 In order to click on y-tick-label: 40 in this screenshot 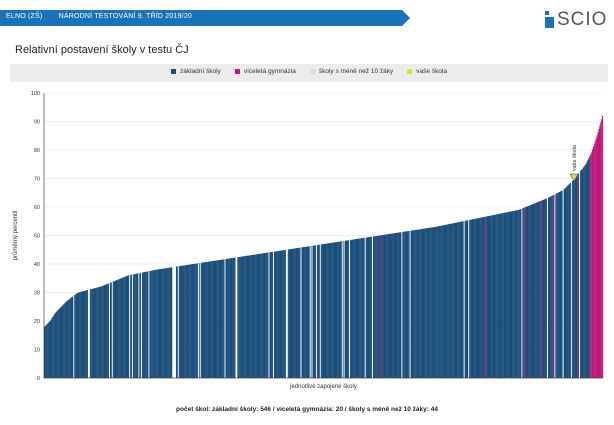, I will do `click(37, 265)`.